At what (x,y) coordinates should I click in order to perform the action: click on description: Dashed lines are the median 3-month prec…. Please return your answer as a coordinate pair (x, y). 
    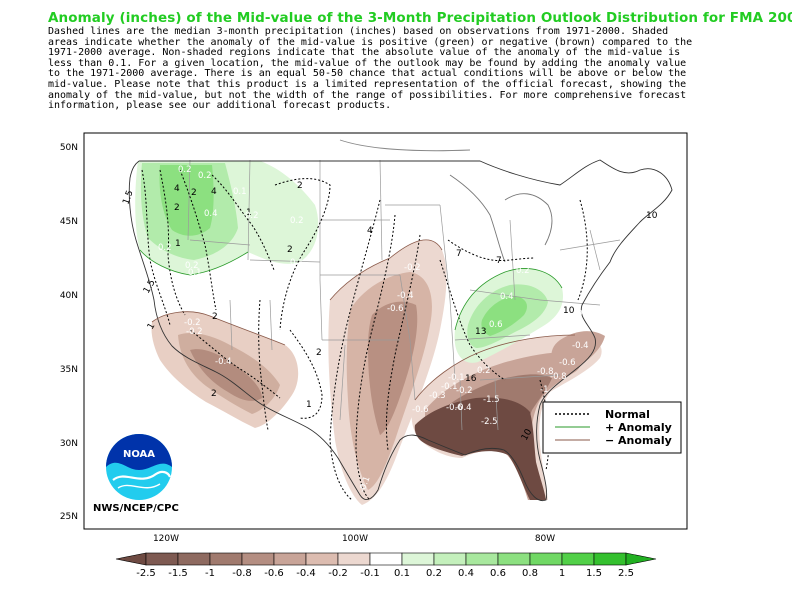
    Looking at the image, I should click on (383, 69).